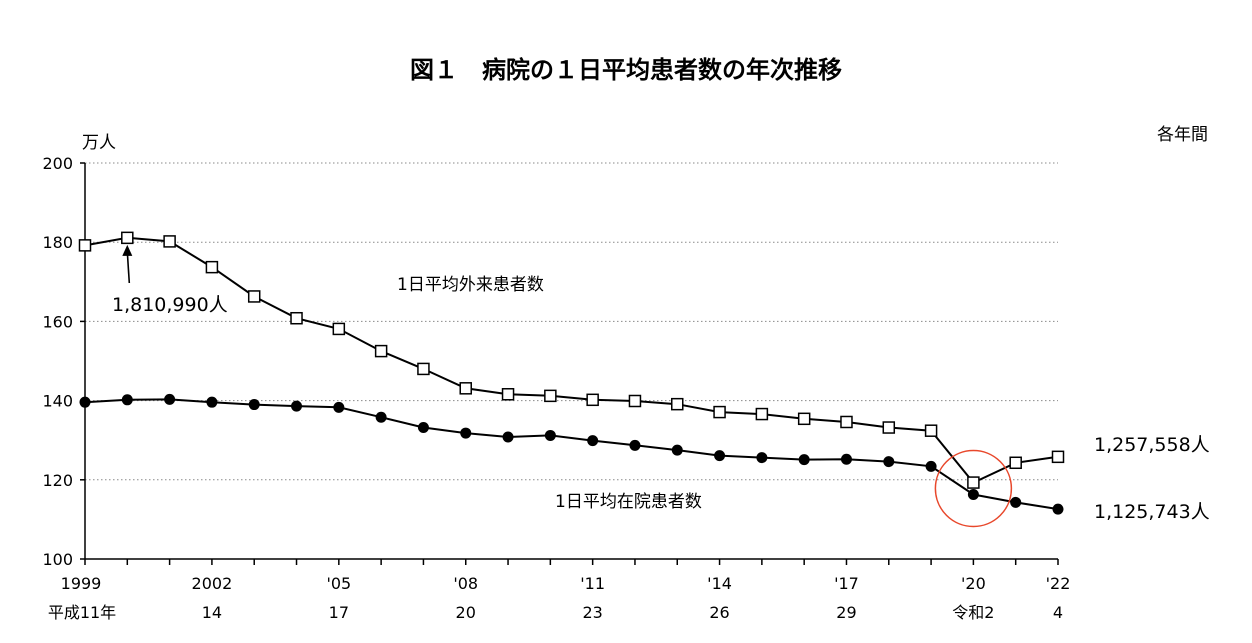 The height and width of the screenshot is (643, 1252). Describe the element at coordinates (338, 583) in the screenshot. I see `x-tick-label-year: '05` at that location.